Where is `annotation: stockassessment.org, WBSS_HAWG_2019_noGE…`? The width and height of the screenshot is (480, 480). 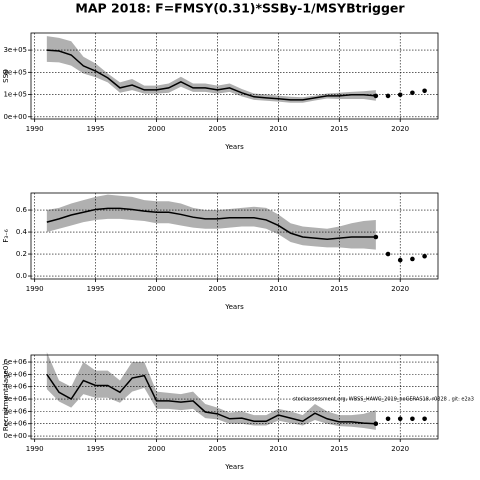 annotation: stockassessment.org, WBSS_HAWG_2019_noGE… is located at coordinates (383, 400).